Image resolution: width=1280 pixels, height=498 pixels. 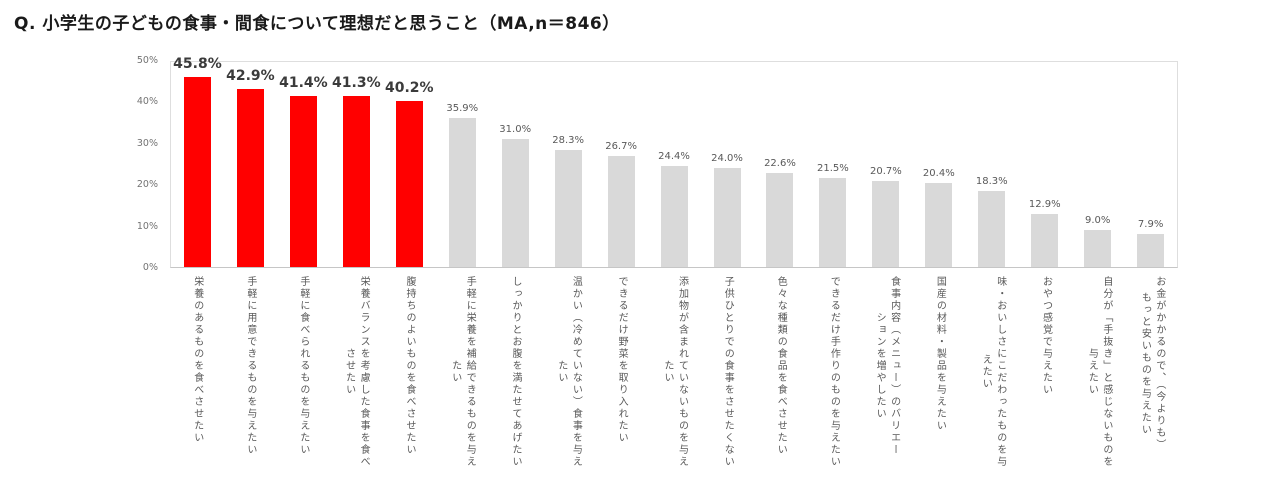 I want to click on x-axis-label-cell: 国産の材料・製品を与えたい, so click(x=939, y=385).